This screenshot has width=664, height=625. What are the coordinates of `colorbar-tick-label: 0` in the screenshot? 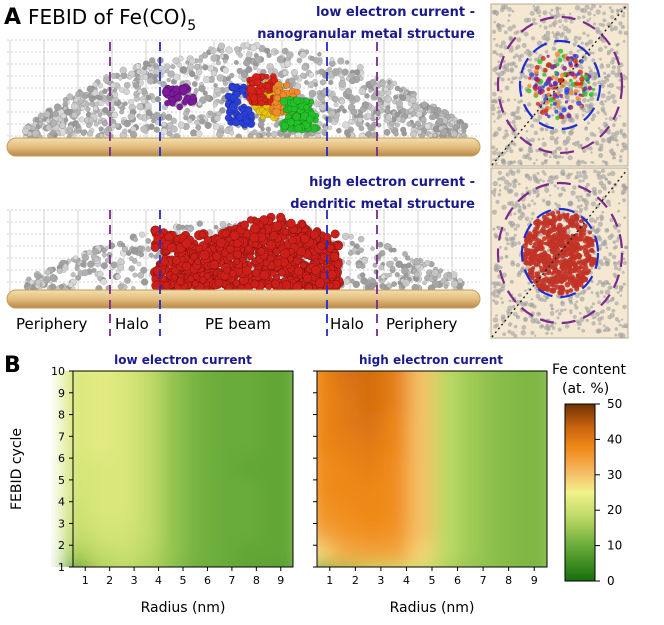 It's located at (611, 581).